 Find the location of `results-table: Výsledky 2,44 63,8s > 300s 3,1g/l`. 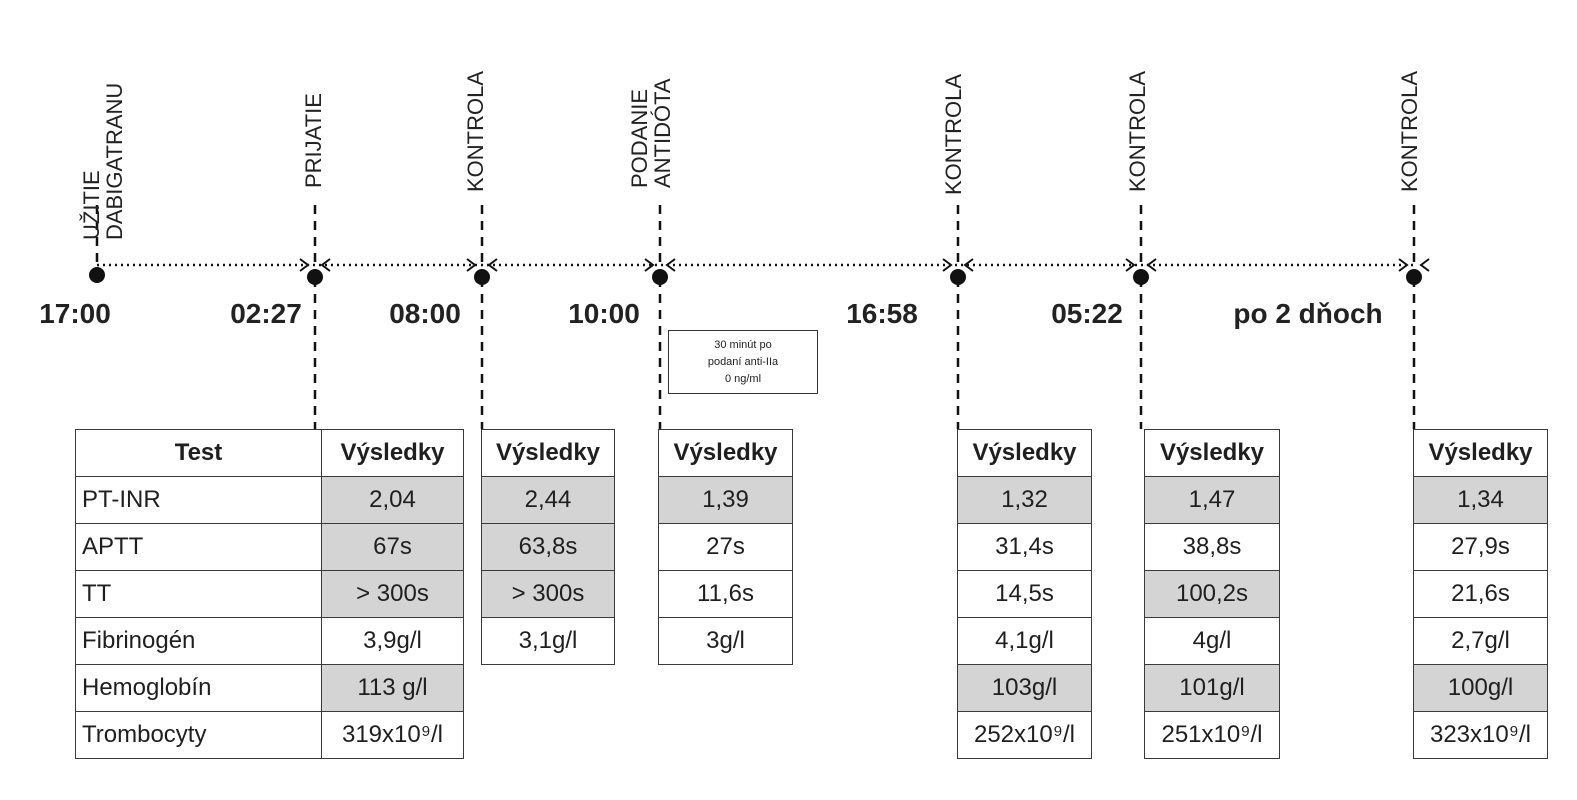

results-table: Výsledky 2,44 63,8s > 300s 3,1g/l is located at coordinates (548, 547).